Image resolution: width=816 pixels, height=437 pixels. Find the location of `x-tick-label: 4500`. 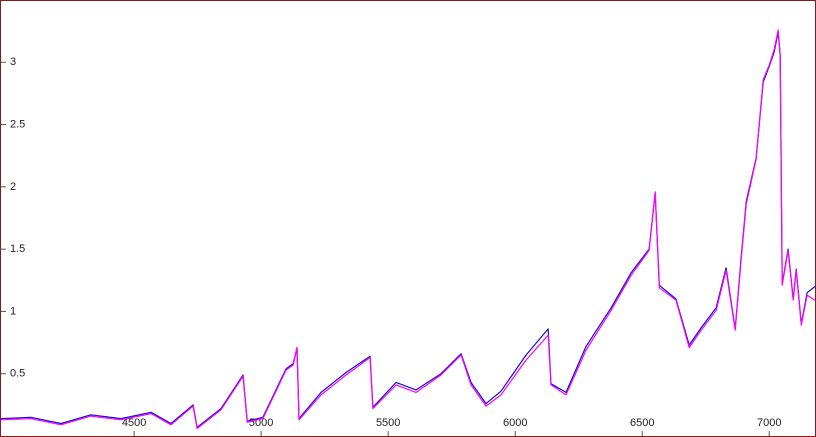

x-tick-label: 4500 is located at coordinates (134, 423).